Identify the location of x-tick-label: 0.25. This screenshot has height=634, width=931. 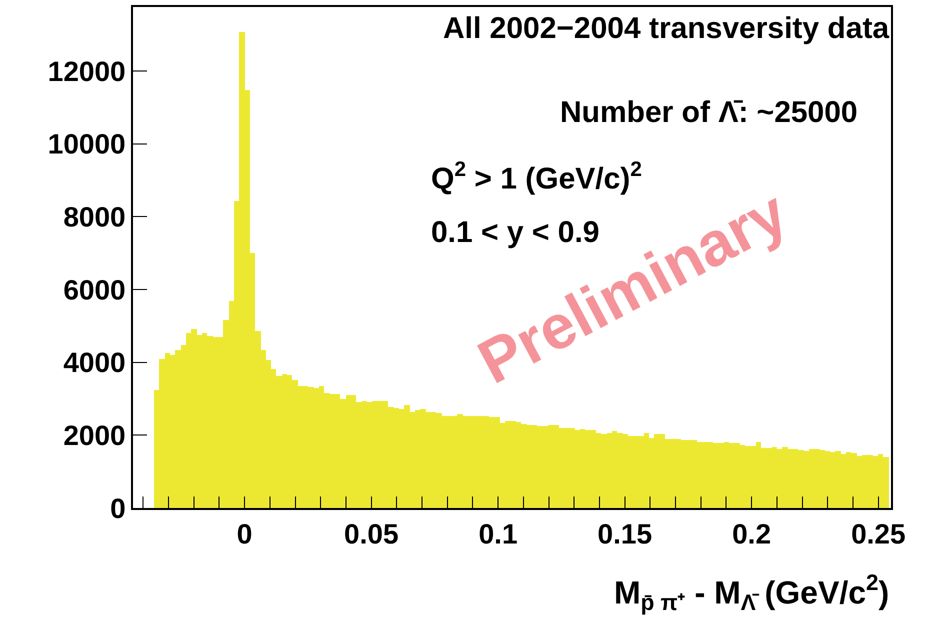
(878, 534).